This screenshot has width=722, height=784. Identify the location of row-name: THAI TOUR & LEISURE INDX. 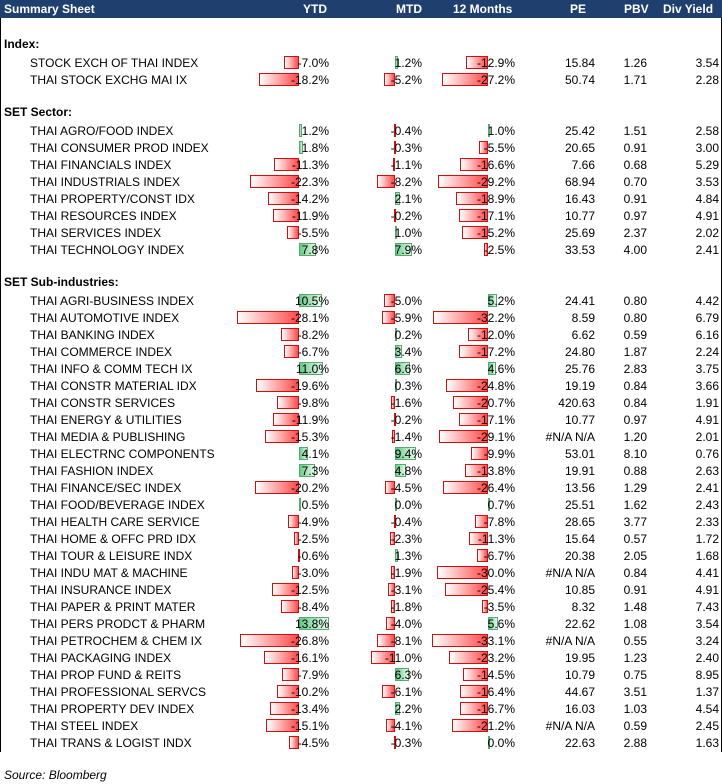
(111, 556).